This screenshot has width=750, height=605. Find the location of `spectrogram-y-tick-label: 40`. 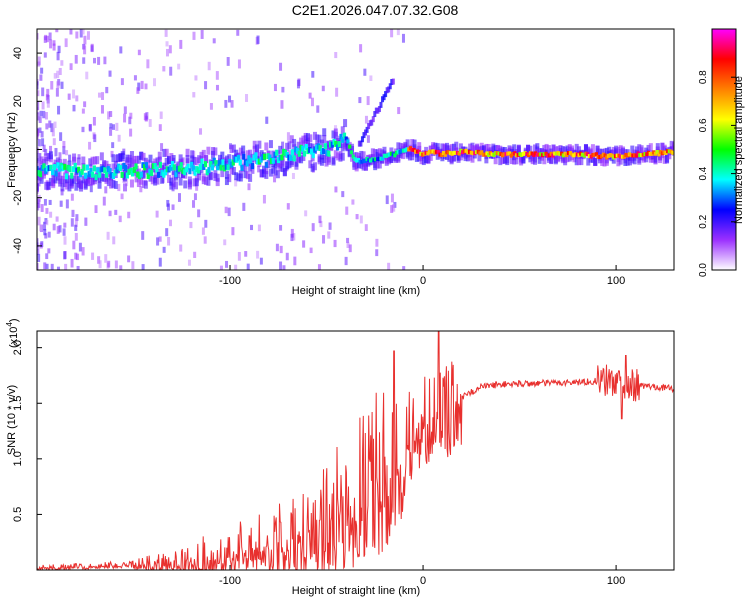

spectrogram-y-tick-label: 40 is located at coordinates (18, 53).